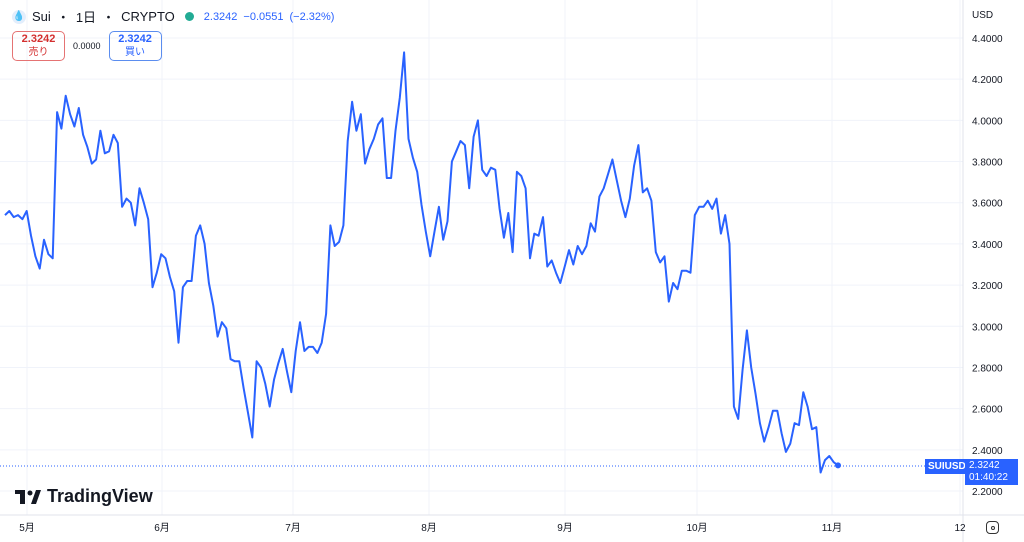 The width and height of the screenshot is (1024, 542). I want to click on currency-selector: USD, so click(983, 15).